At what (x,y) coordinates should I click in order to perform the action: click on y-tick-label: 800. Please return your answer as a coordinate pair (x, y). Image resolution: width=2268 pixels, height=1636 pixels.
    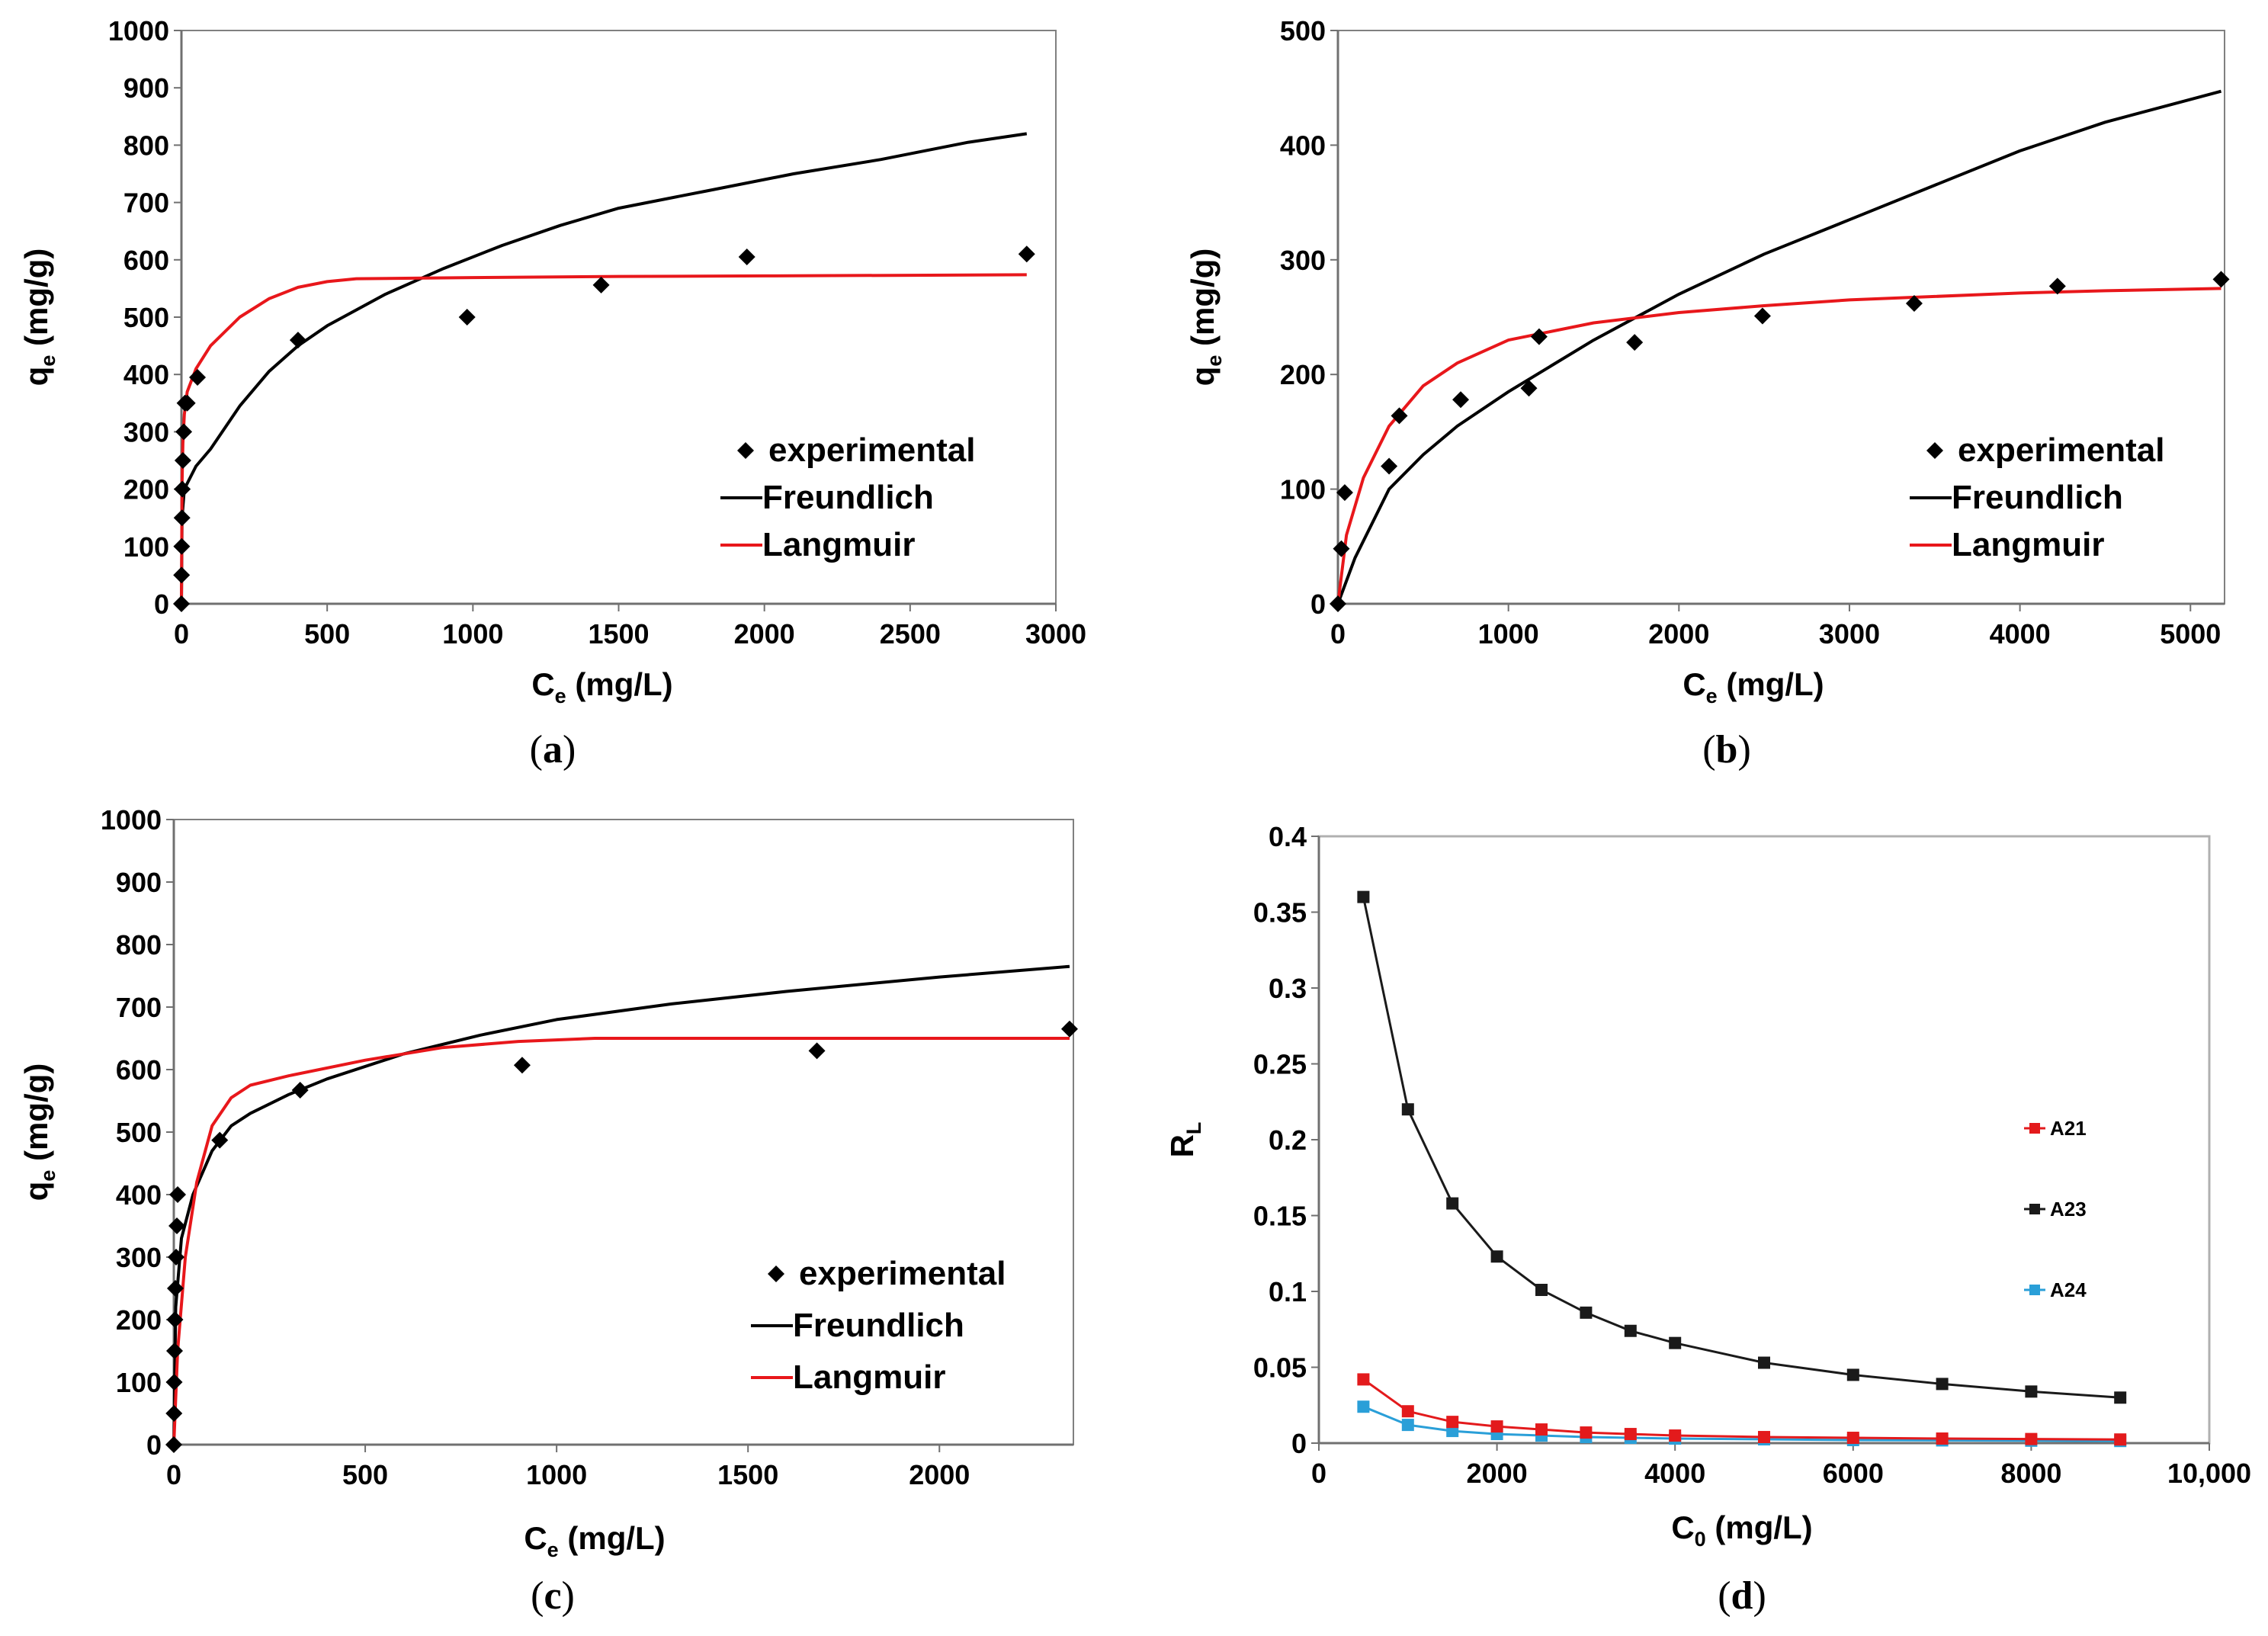
    Looking at the image, I should click on (139, 945).